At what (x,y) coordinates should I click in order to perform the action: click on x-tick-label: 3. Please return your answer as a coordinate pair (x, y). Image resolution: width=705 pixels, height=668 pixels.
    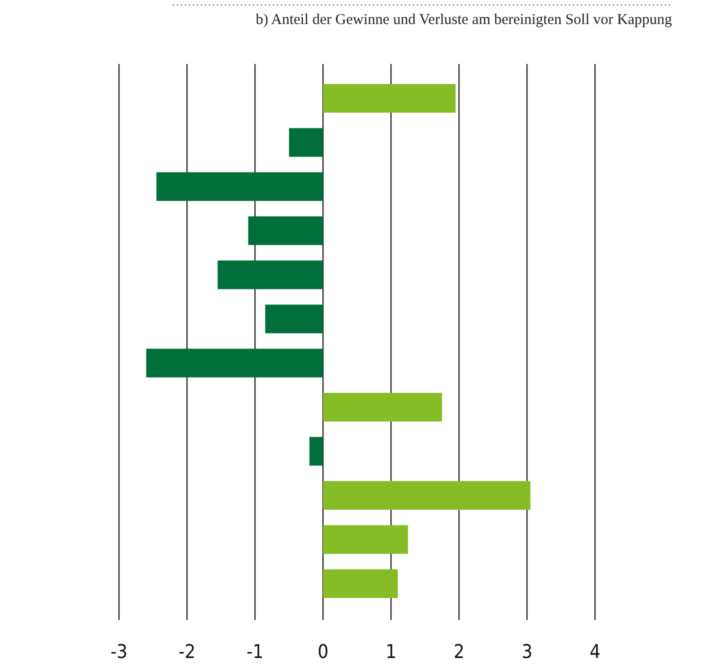
    Looking at the image, I should click on (527, 652).